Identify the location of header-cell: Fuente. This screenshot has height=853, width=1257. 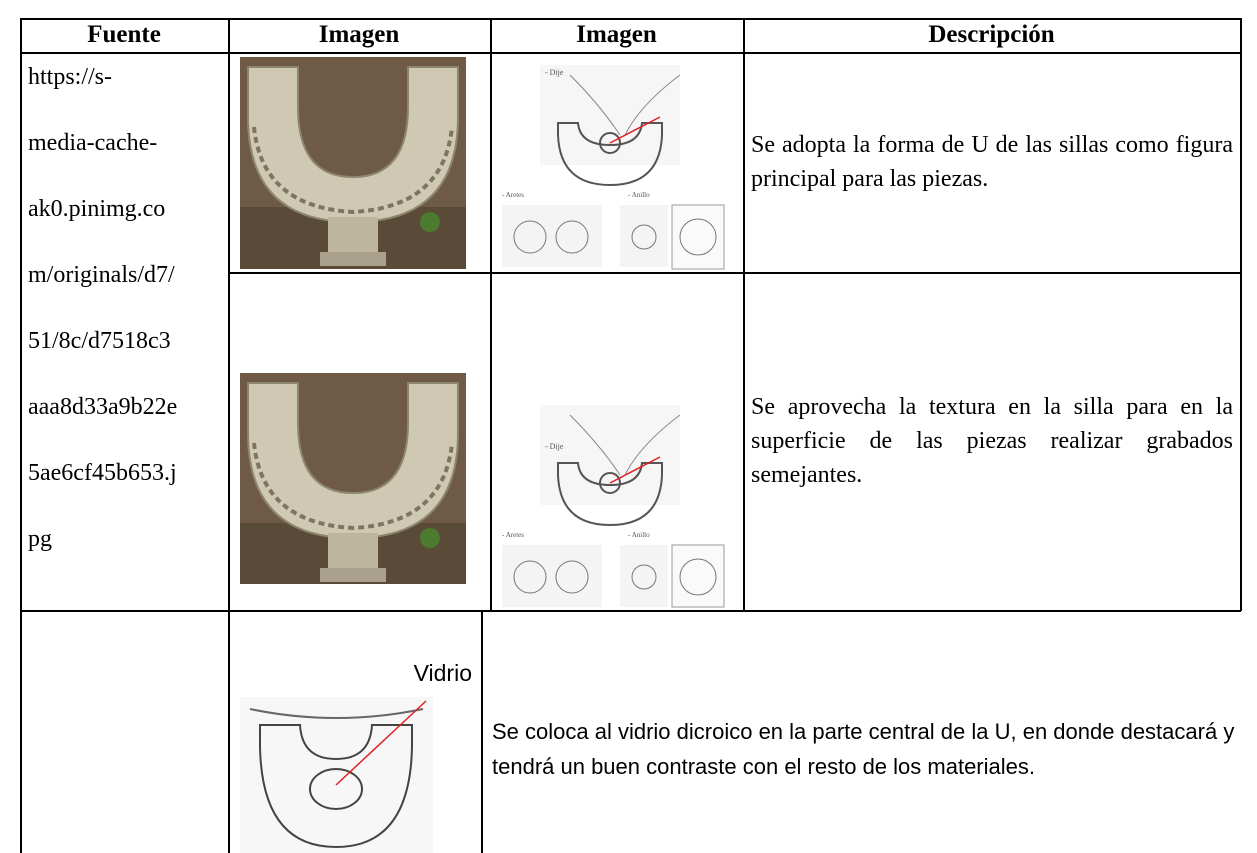
(124, 34).